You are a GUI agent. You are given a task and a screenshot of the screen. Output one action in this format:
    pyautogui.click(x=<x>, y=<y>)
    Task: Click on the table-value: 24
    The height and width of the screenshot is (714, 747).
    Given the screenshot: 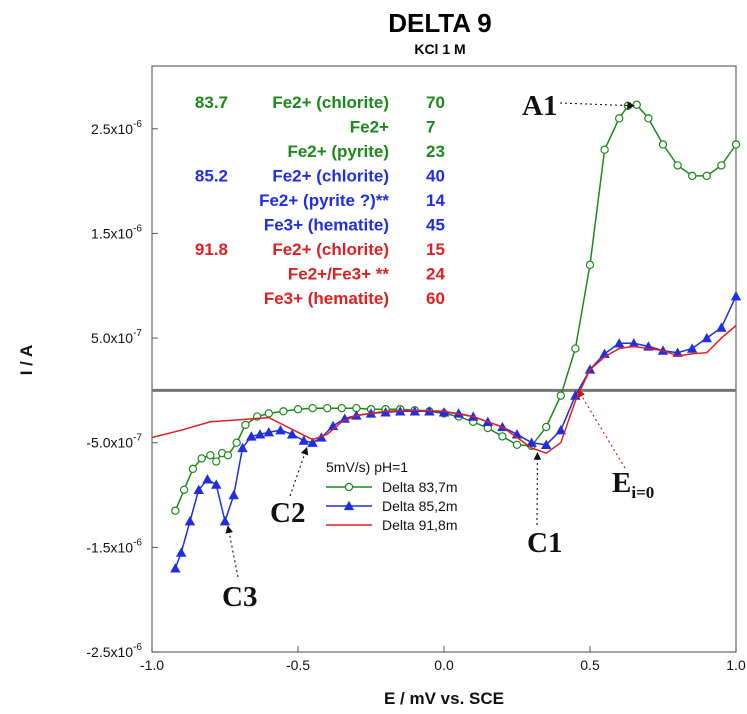 What is the action you would take?
    pyautogui.click(x=435, y=274)
    